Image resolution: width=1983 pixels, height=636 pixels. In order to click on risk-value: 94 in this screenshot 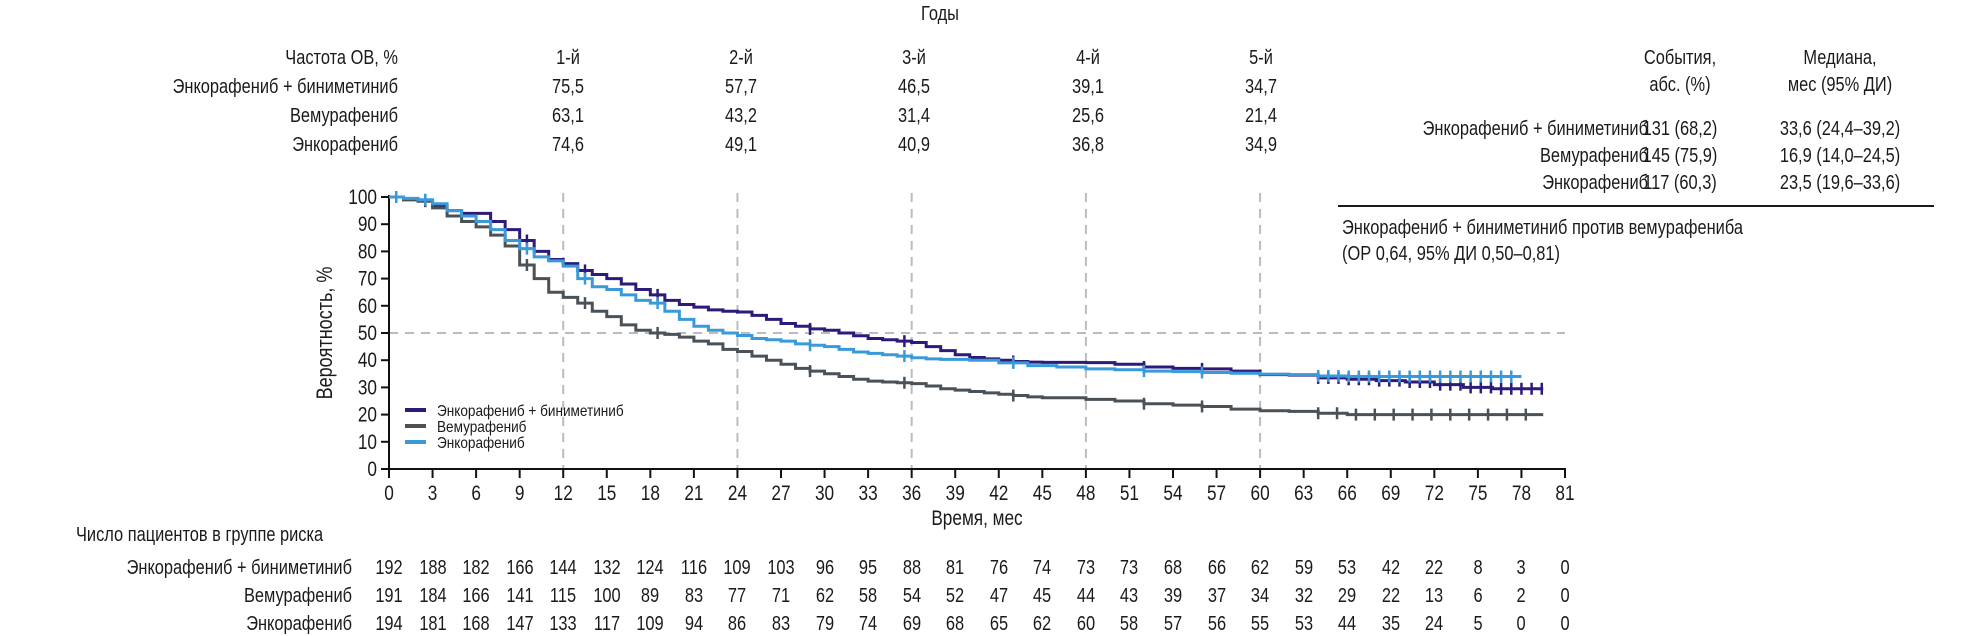, I will do `click(693, 624)`.